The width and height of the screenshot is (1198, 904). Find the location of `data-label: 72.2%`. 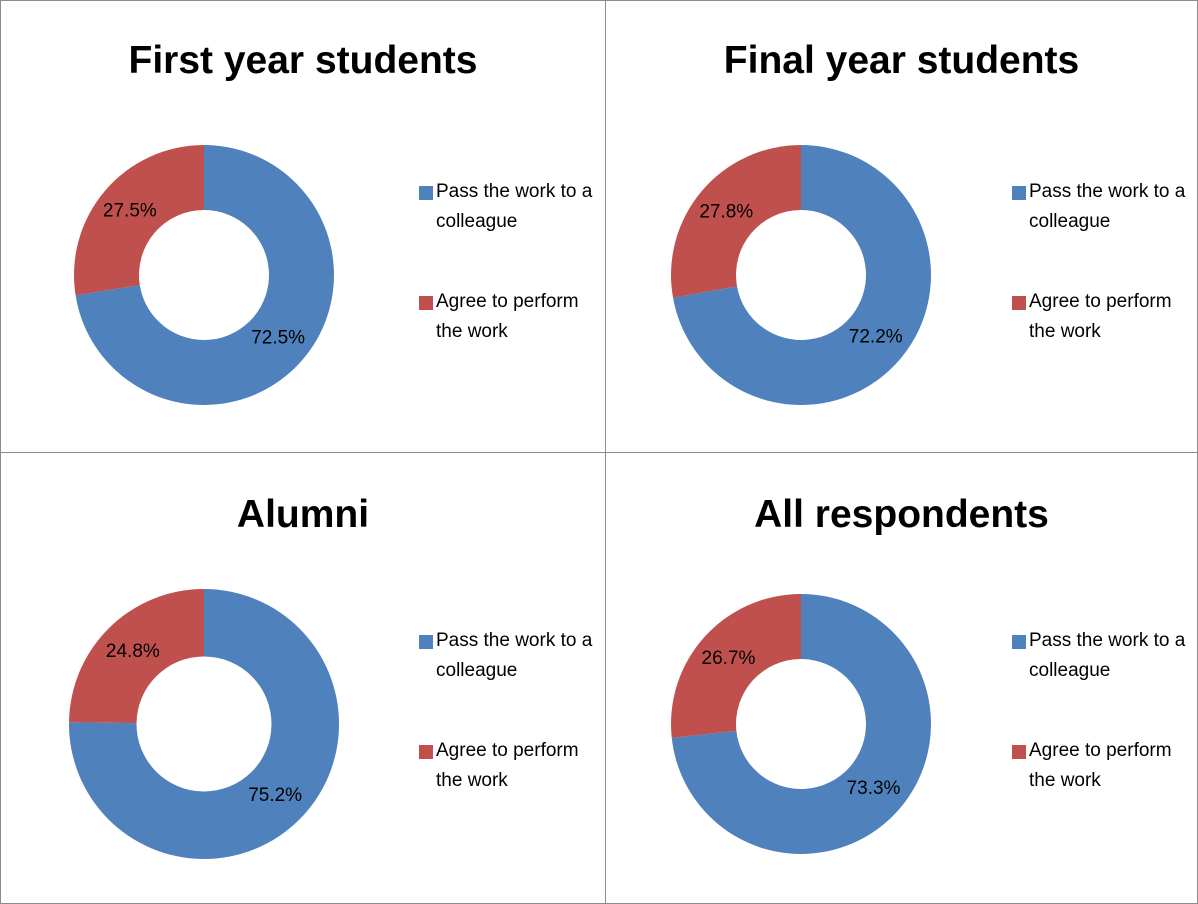

data-label: 72.2% is located at coordinates (876, 337).